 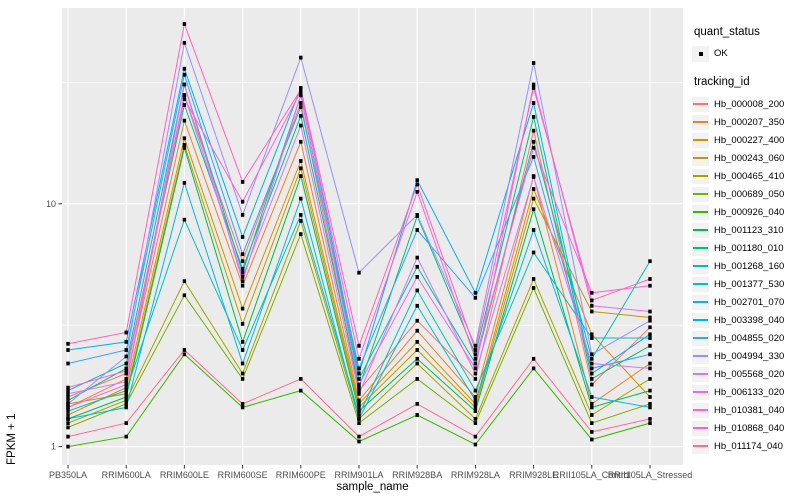 What do you see at coordinates (749, 140) in the screenshot?
I see `legend-entry-label: Hb_000227_400` at bounding box center [749, 140].